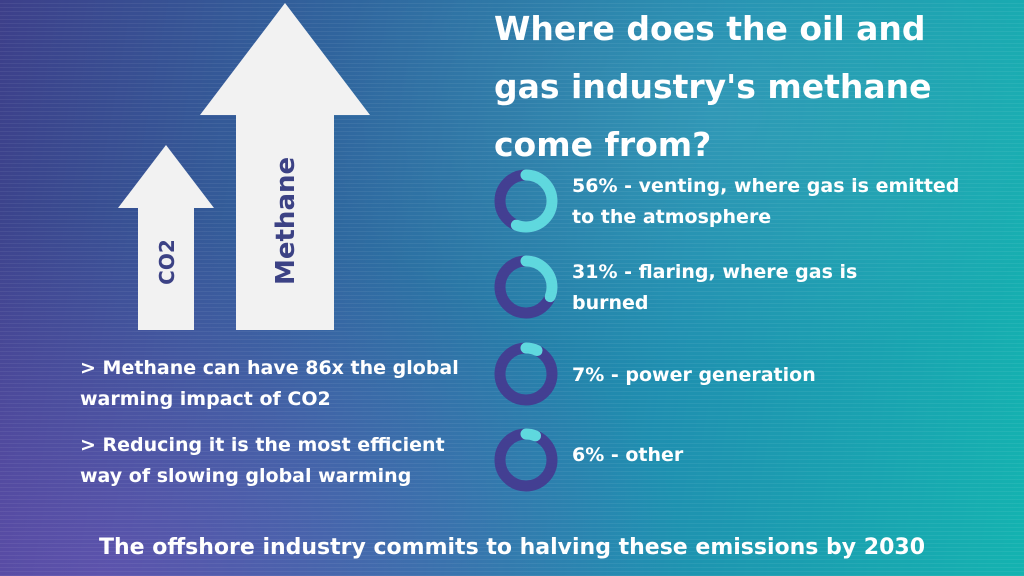  I want to click on source-line-1: 7% - power generation, so click(694, 375).